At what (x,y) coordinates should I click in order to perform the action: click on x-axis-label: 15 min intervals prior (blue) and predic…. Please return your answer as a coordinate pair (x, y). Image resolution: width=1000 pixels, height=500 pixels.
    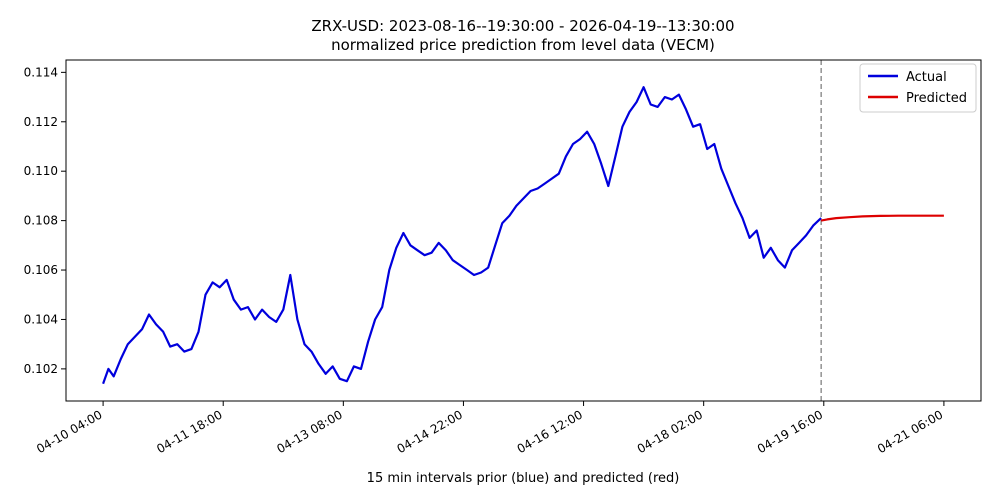
    Looking at the image, I should click on (523, 478).